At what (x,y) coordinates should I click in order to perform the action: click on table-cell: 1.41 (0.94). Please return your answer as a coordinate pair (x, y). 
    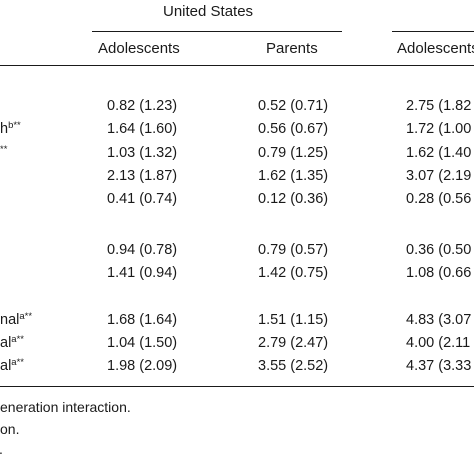
    Looking at the image, I should click on (142, 273).